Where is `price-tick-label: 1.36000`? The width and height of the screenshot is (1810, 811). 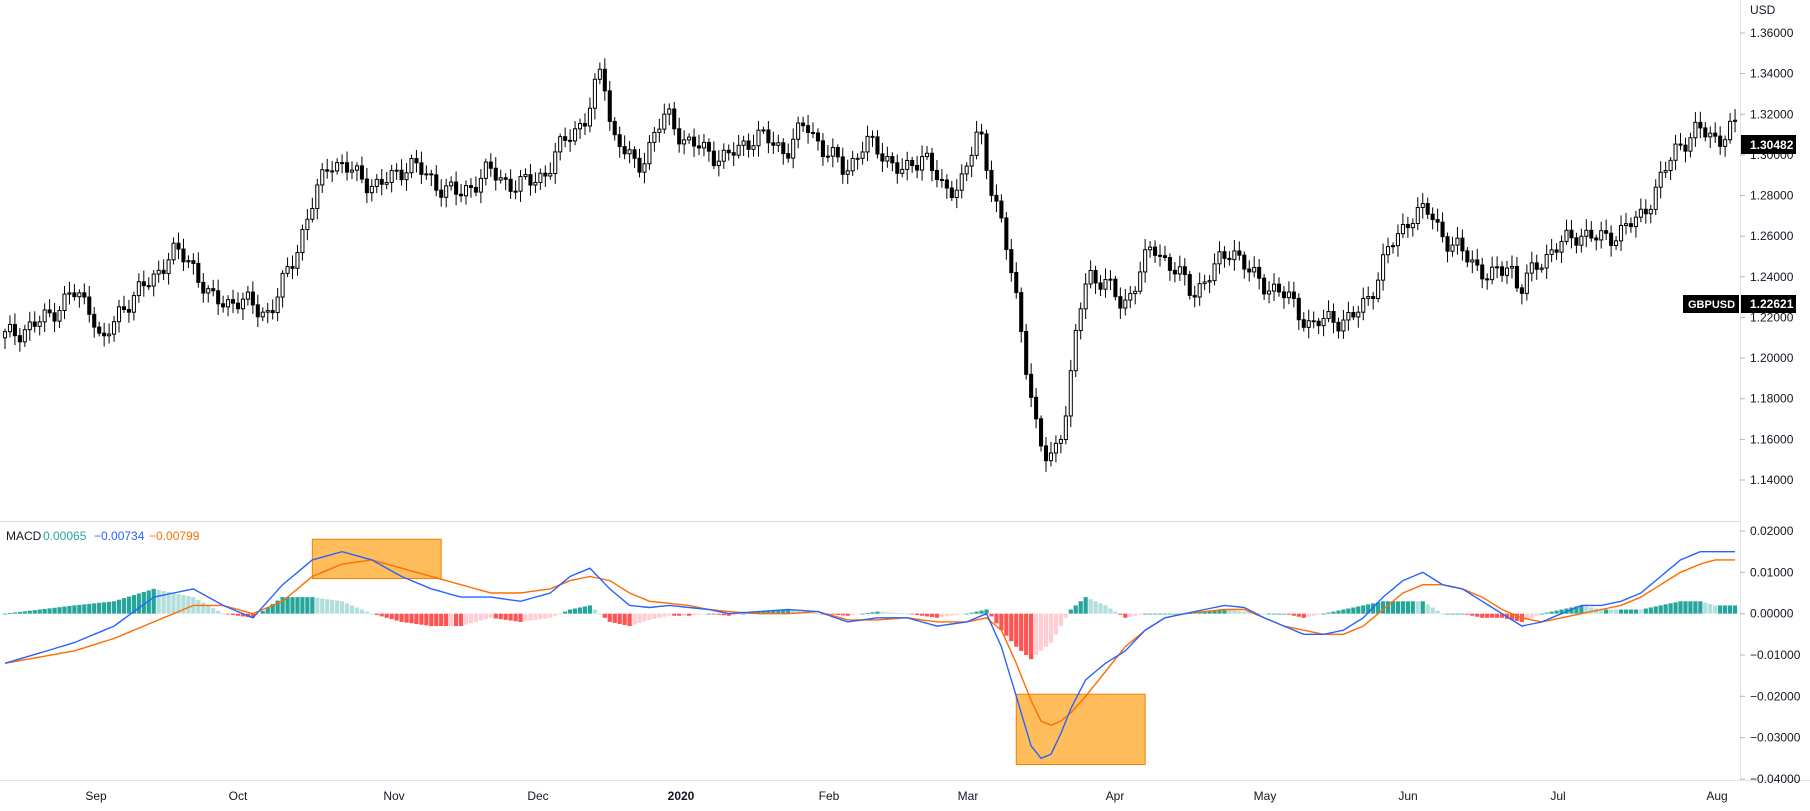 price-tick-label: 1.36000 is located at coordinates (1772, 33).